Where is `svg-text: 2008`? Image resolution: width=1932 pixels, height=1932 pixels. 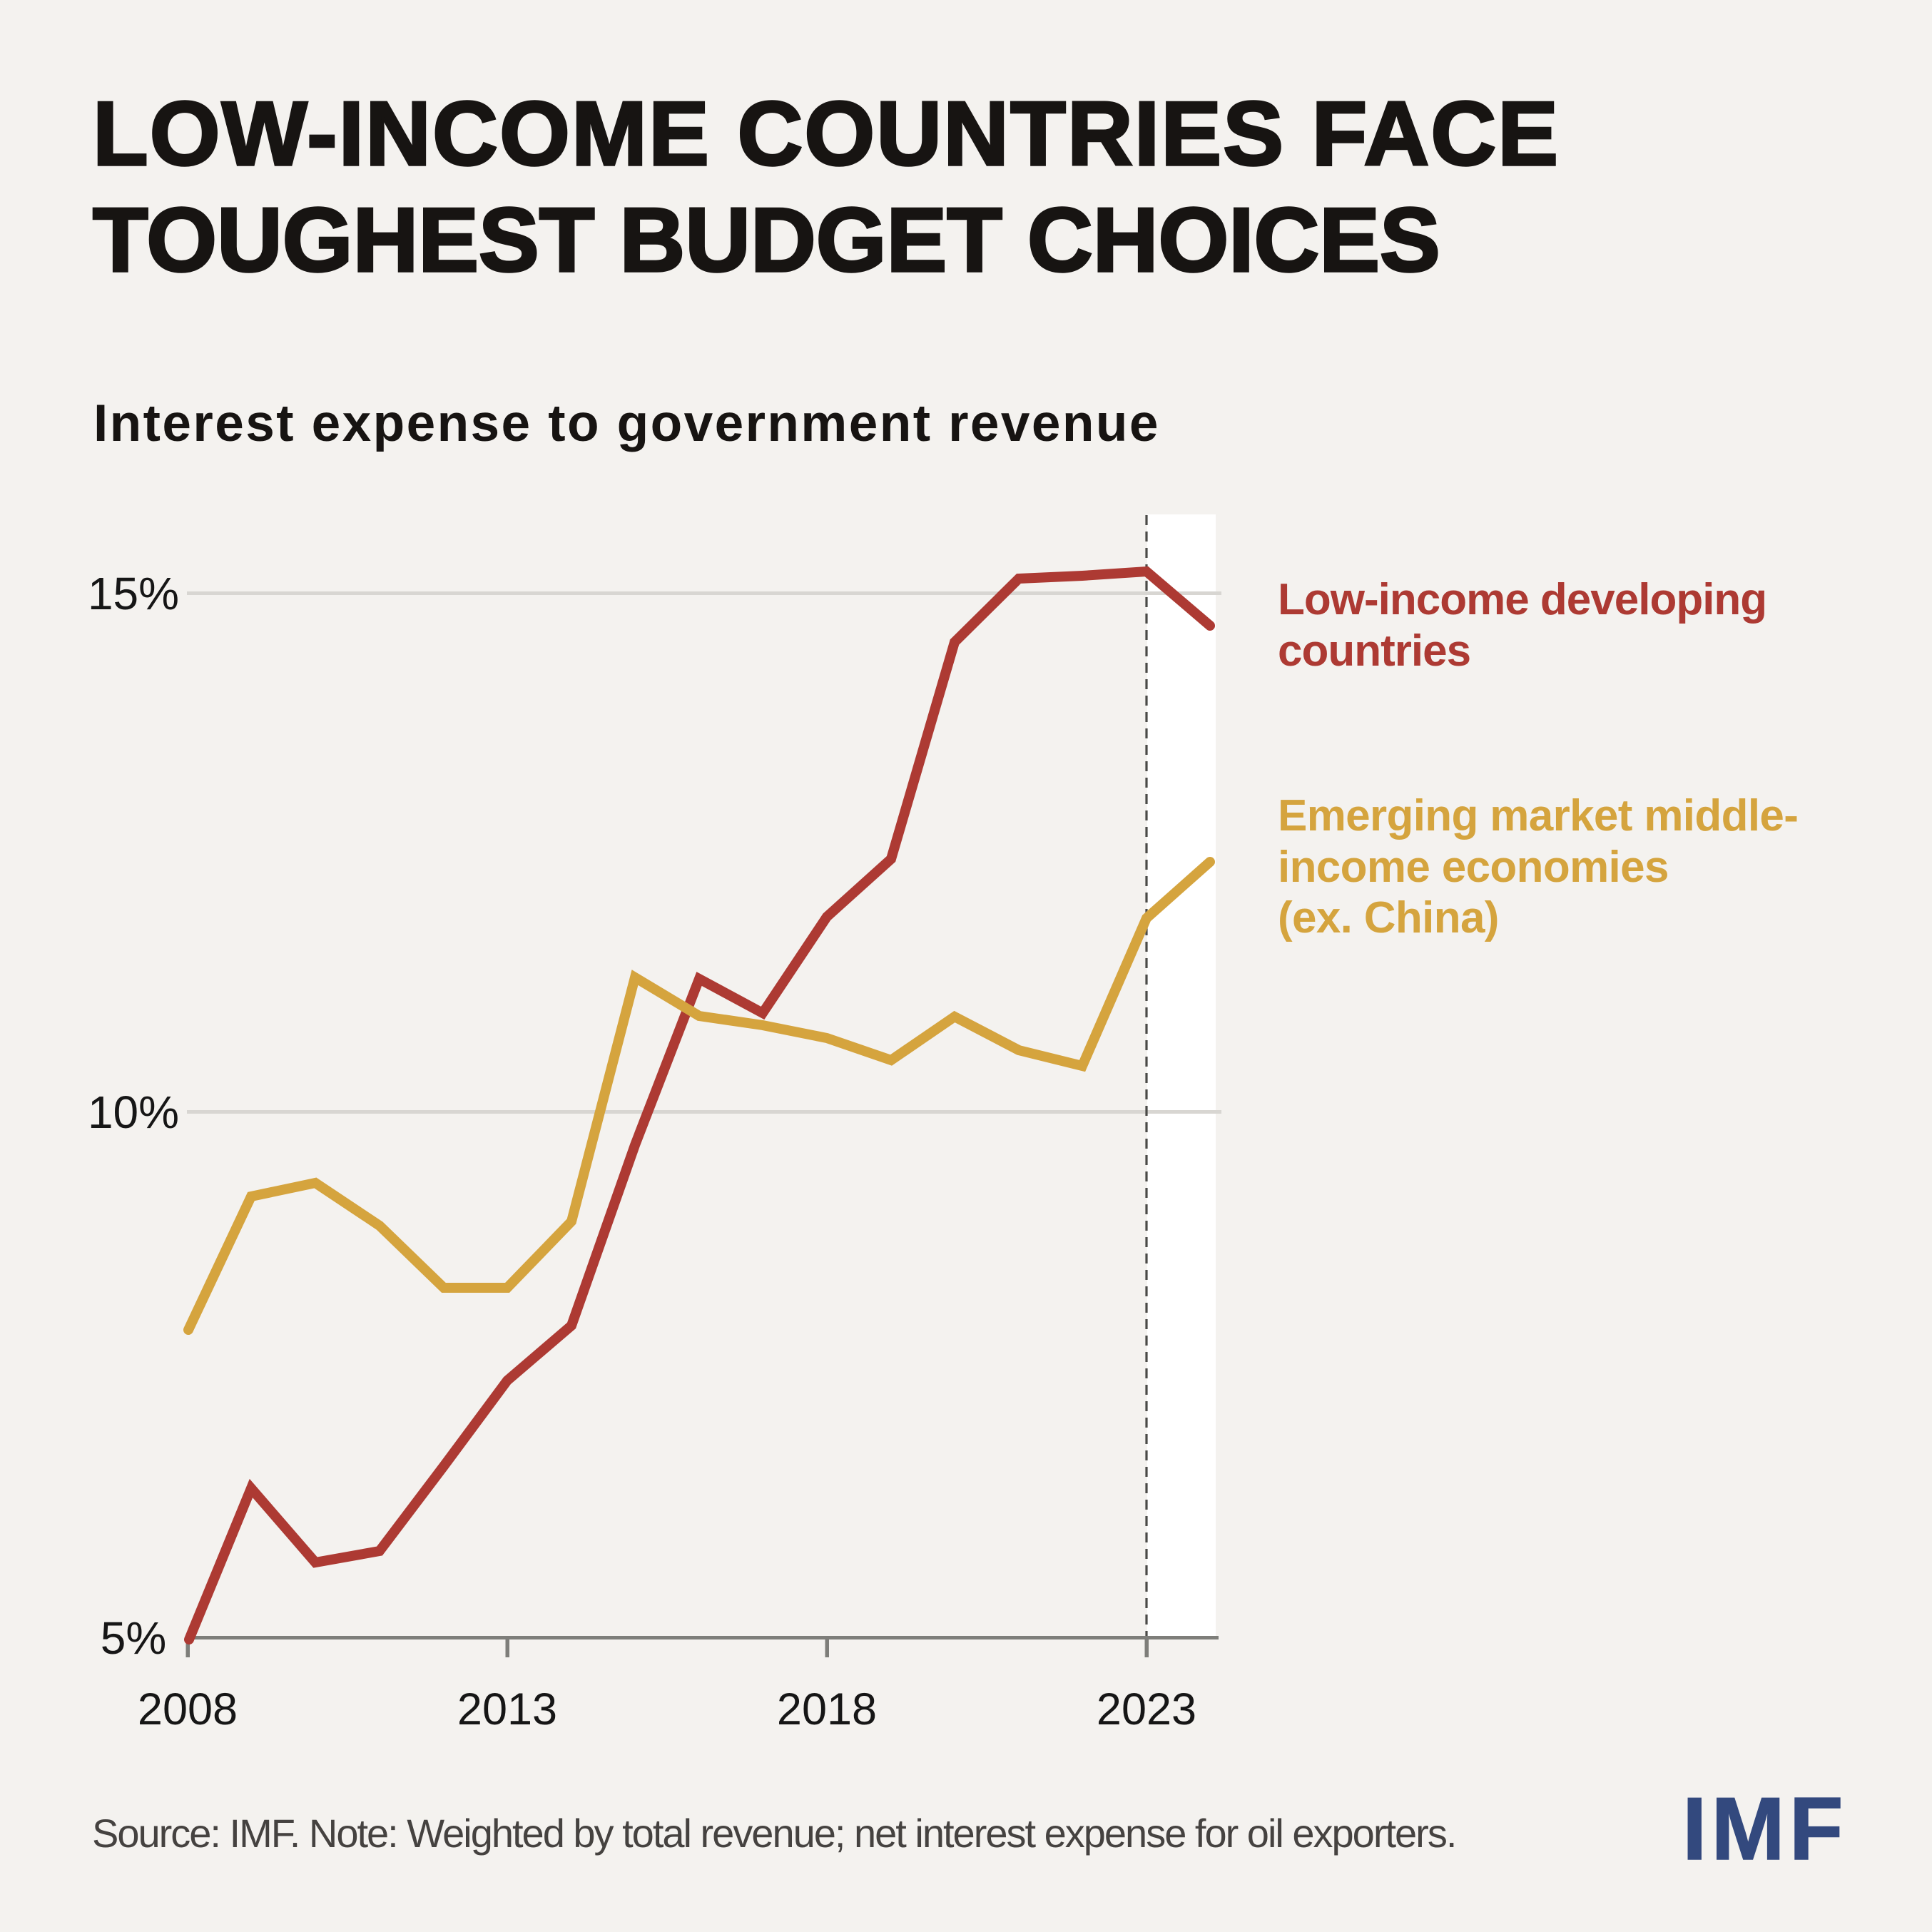
svg-text: 2008 is located at coordinates (188, 1709).